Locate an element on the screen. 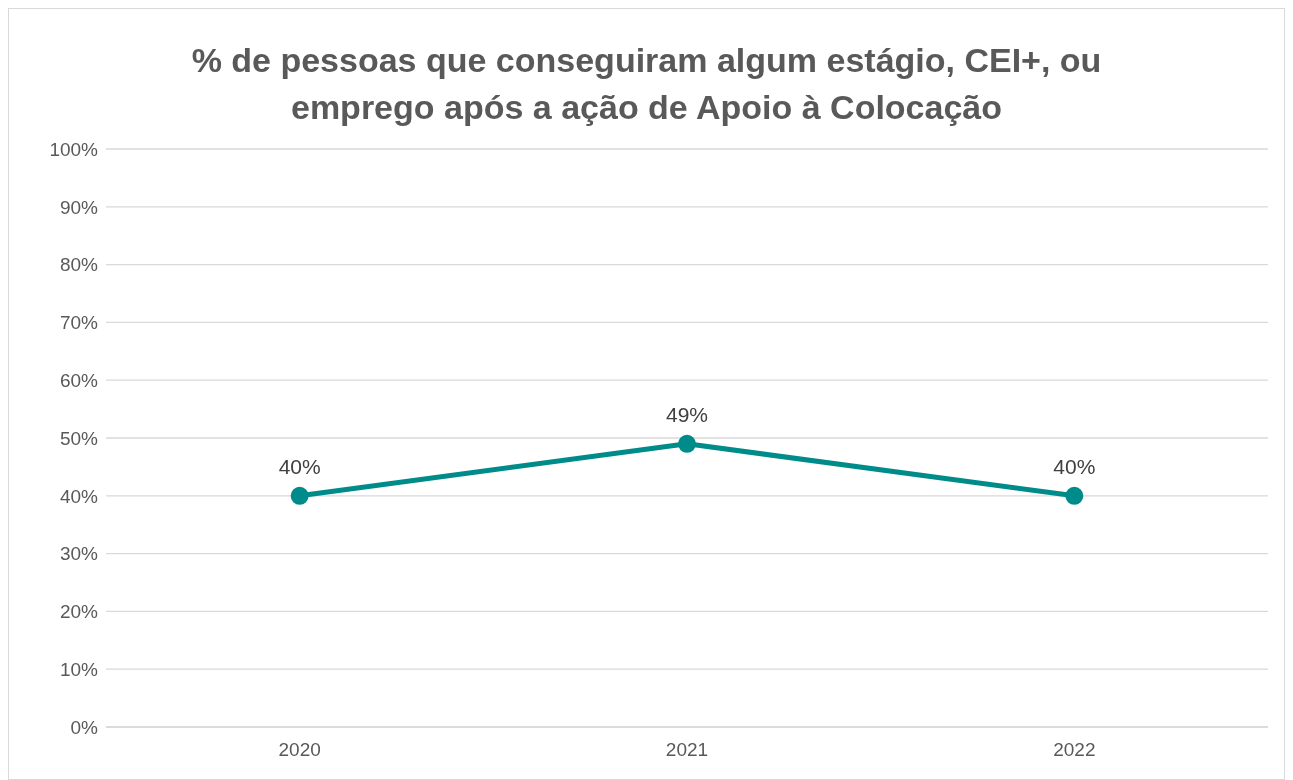 The image size is (1293, 780). y-tick-label: 60% is located at coordinates (79, 380).